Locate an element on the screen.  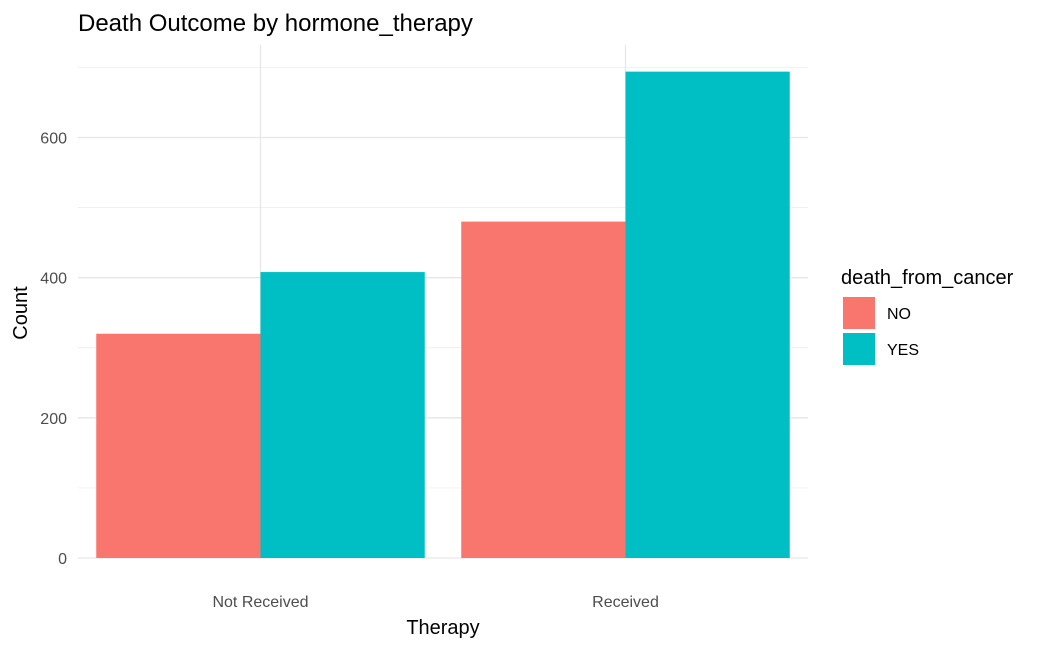
bar-yes-received is located at coordinates (707, 314).